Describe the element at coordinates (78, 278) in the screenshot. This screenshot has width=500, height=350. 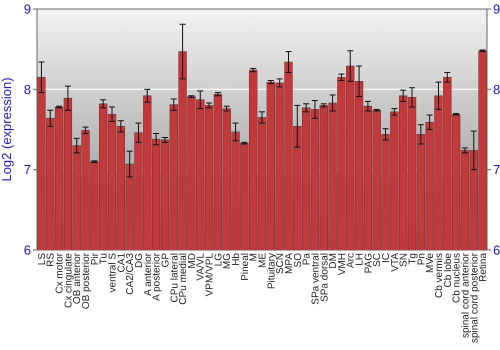
I see `x-tick-label: OB anterior` at that location.